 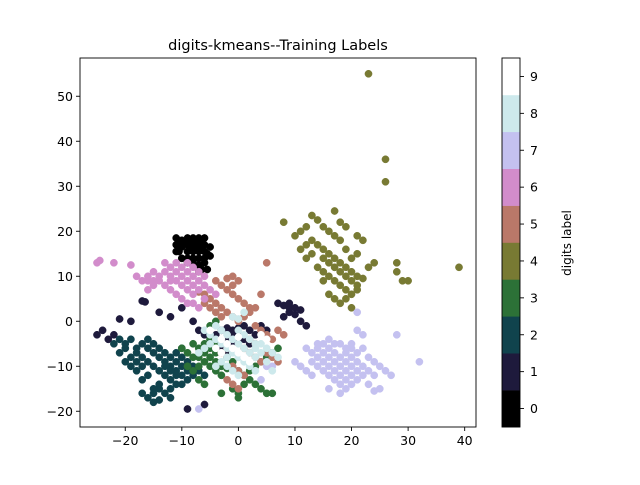 What do you see at coordinates (519, 242) in the screenshot?
I see `colorbar: 0 1 2 3 4 5 6 7 8 9` at bounding box center [519, 242].